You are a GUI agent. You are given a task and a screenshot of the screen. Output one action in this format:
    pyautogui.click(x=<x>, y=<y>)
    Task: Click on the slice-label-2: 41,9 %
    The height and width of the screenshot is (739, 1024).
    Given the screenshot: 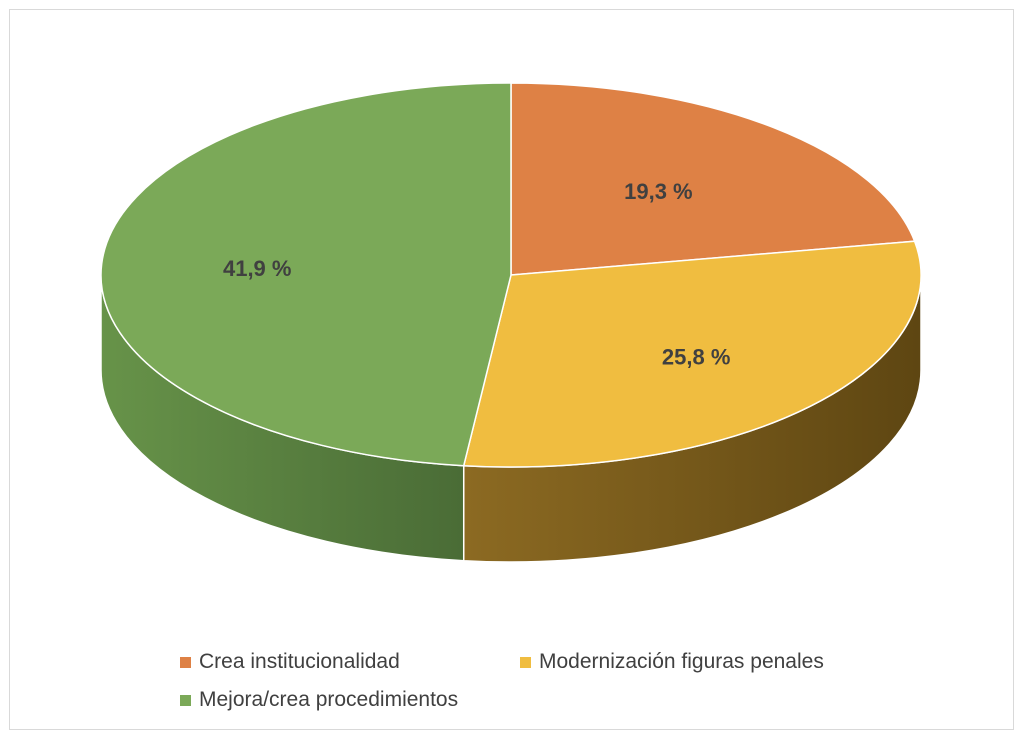 What is the action you would take?
    pyautogui.click(x=257, y=268)
    